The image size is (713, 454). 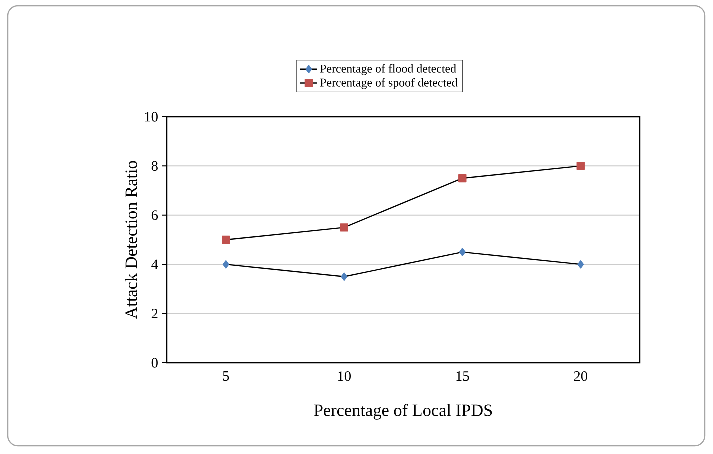 I want to click on x-axis-title: Percentage of Local IPDS, so click(x=403, y=412).